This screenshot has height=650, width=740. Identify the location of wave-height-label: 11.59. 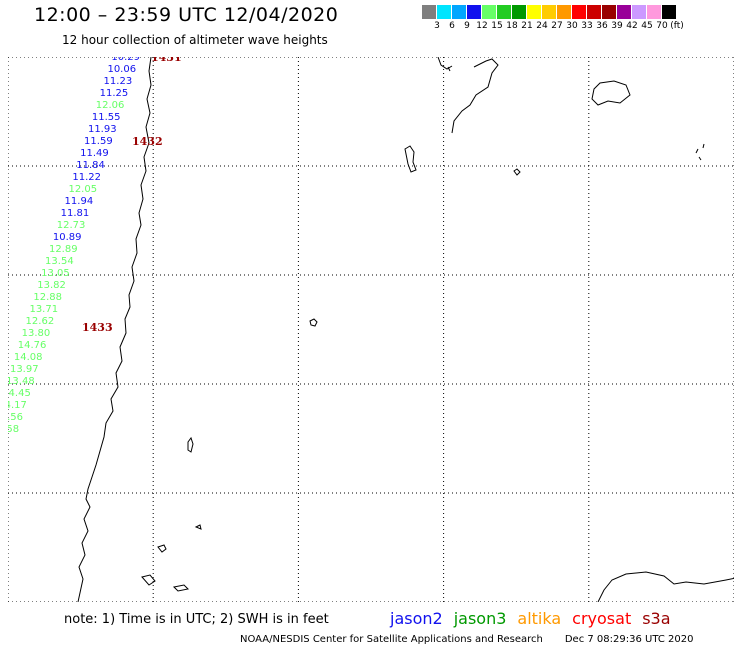
(98, 141).